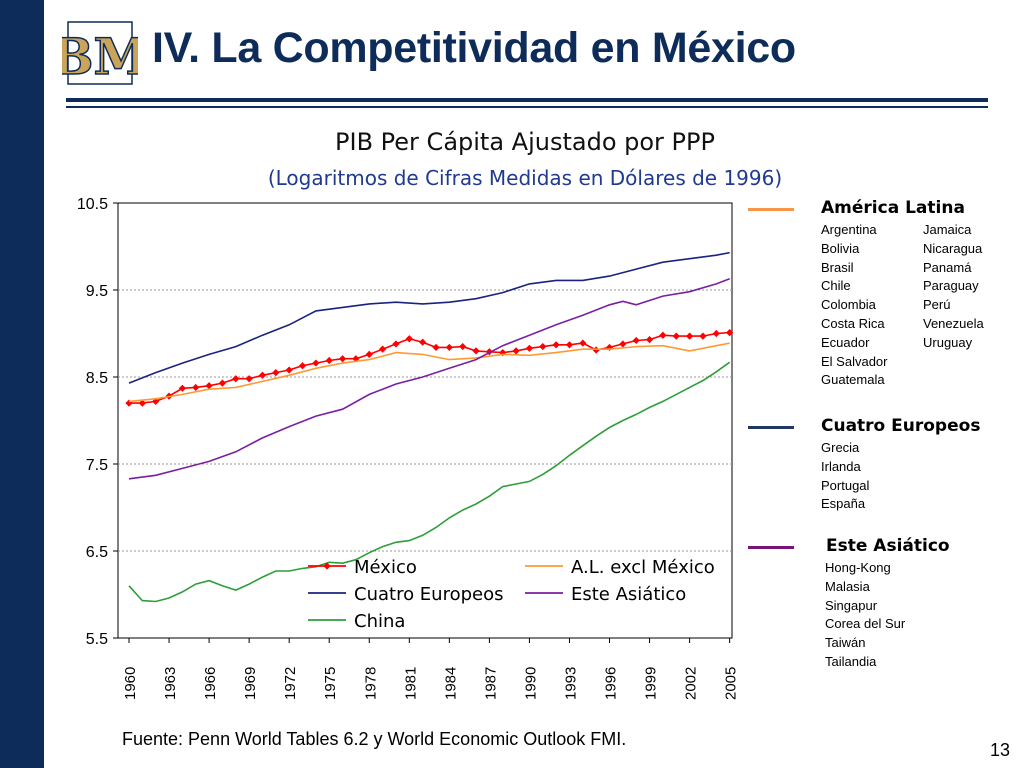 Image resolution: width=1024 pixels, height=768 pixels. What do you see at coordinates (527, 107) in the screenshot?
I see `title-rule-thin` at bounding box center [527, 107].